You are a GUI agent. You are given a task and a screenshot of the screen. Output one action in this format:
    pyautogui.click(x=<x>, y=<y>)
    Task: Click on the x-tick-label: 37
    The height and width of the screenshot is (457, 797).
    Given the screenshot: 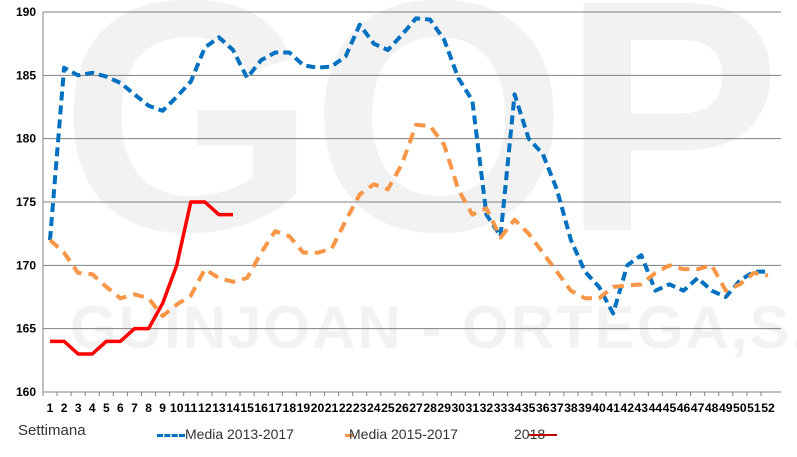 What is the action you would take?
    pyautogui.click(x=557, y=408)
    